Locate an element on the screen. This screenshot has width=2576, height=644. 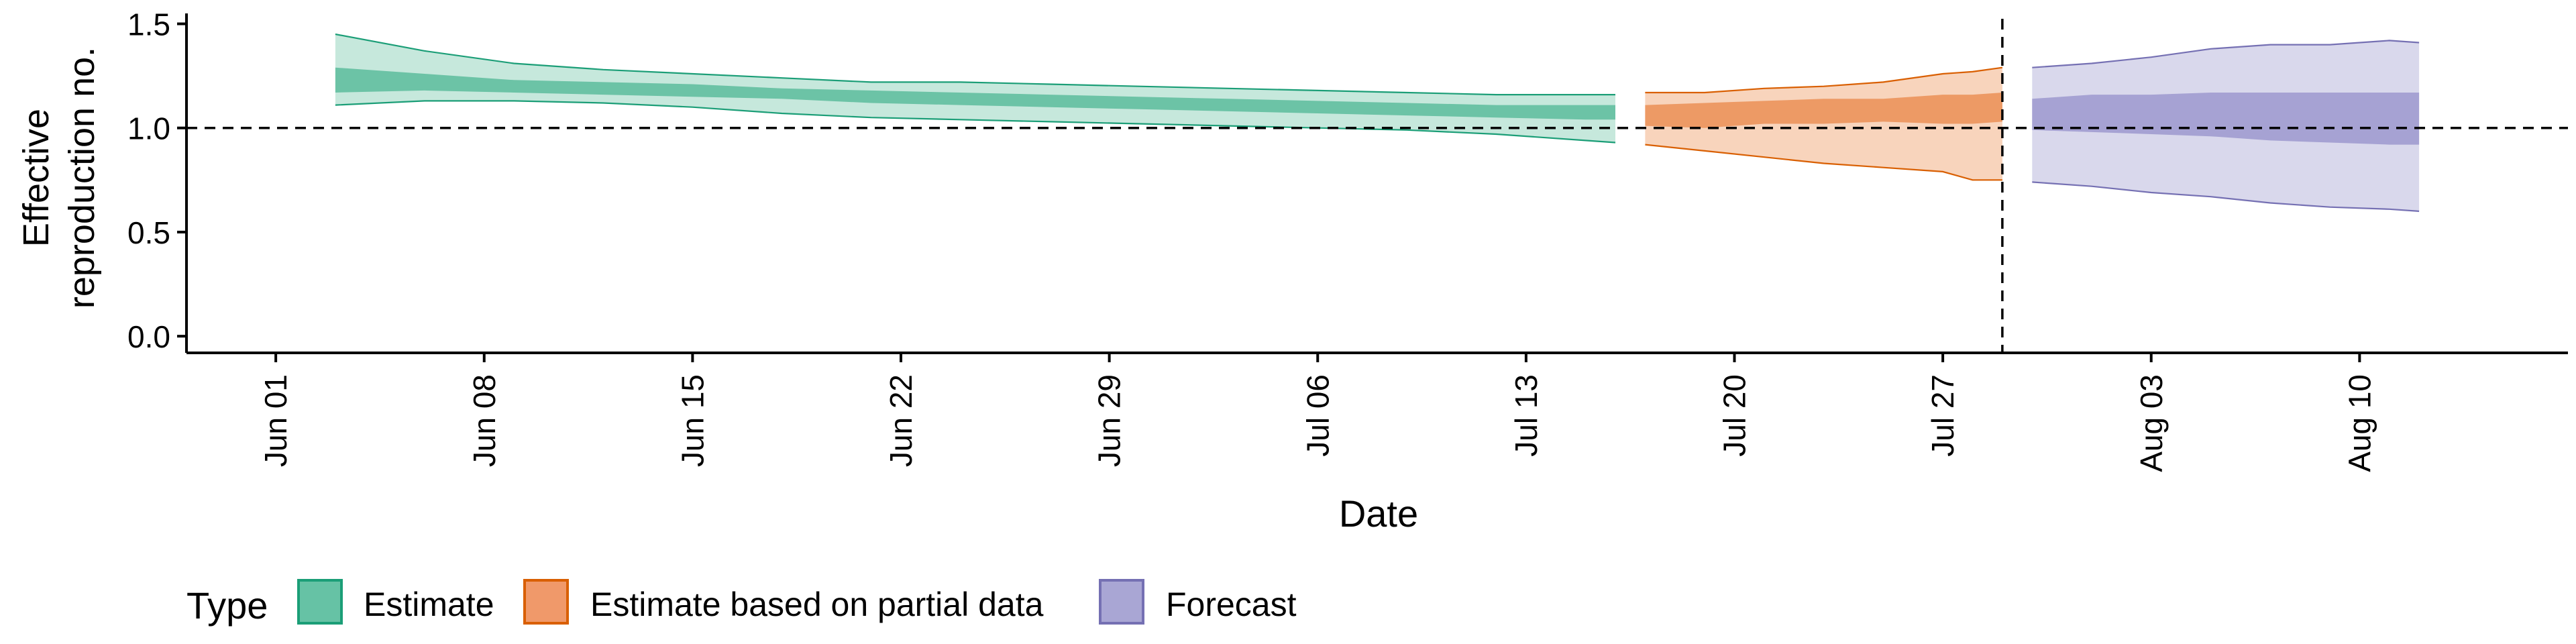
y-axis-title: Effective reproduction no. is located at coordinates (59, 178).